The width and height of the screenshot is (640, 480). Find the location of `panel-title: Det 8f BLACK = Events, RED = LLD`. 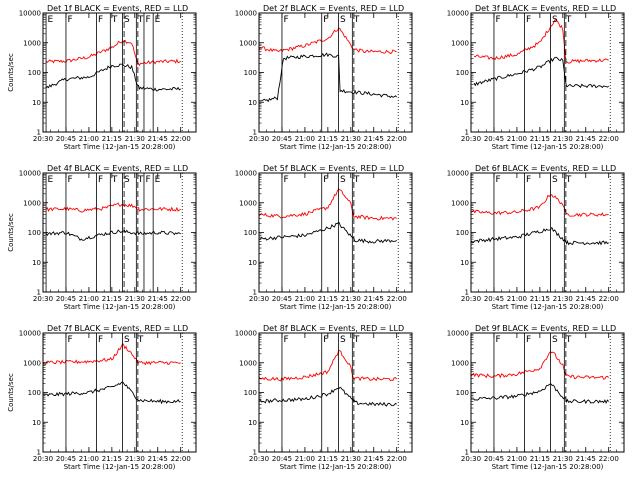

panel-title: Det 8f BLACK = Events, RED = LLD is located at coordinates (333, 328).